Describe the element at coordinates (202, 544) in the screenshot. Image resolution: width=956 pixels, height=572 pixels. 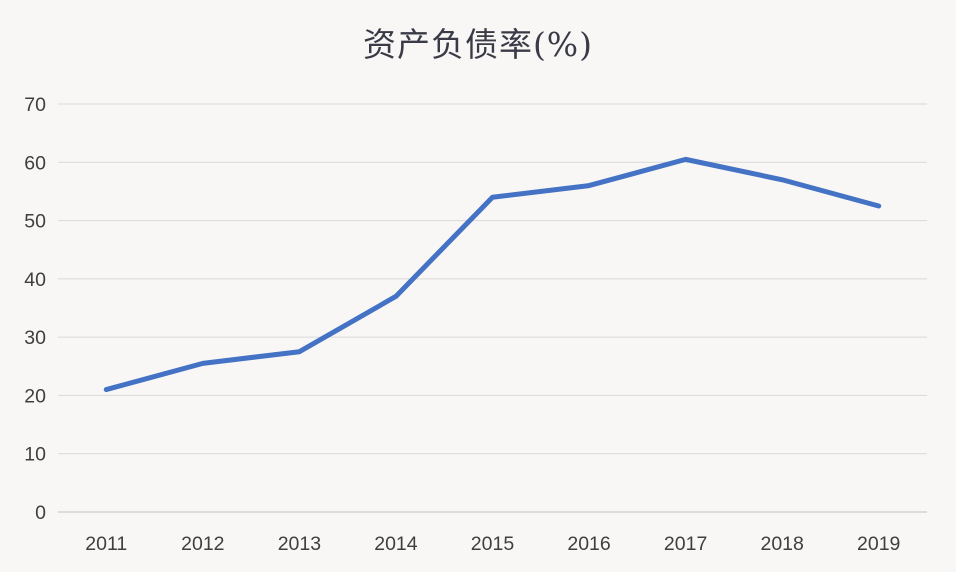
I see `x-tick-label: 2012` at that location.